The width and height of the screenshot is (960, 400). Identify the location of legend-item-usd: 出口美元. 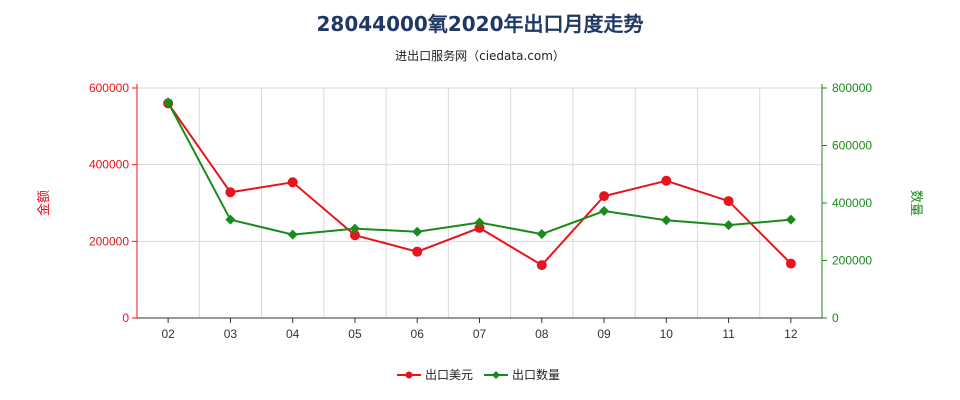
(435, 375).